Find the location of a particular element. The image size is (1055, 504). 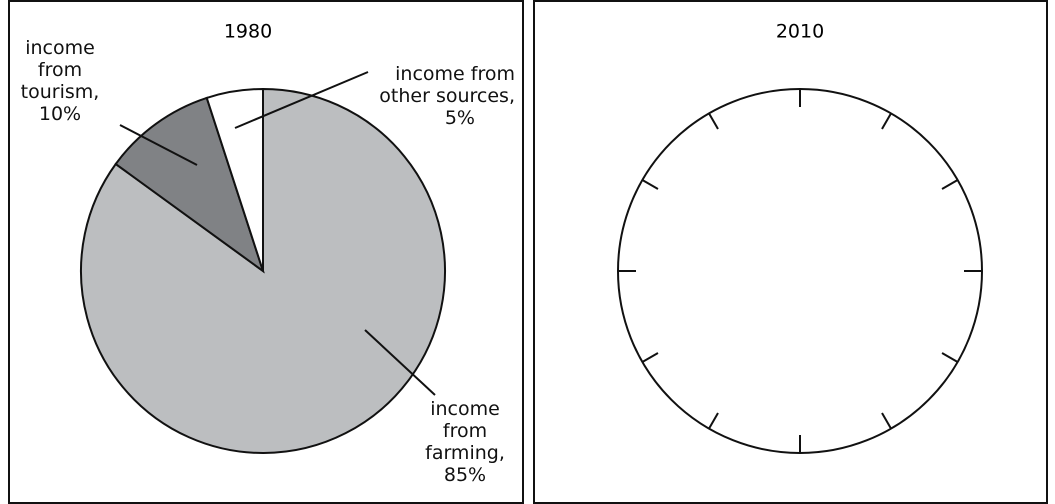

chart-title: 1980 is located at coordinates (248, 32).